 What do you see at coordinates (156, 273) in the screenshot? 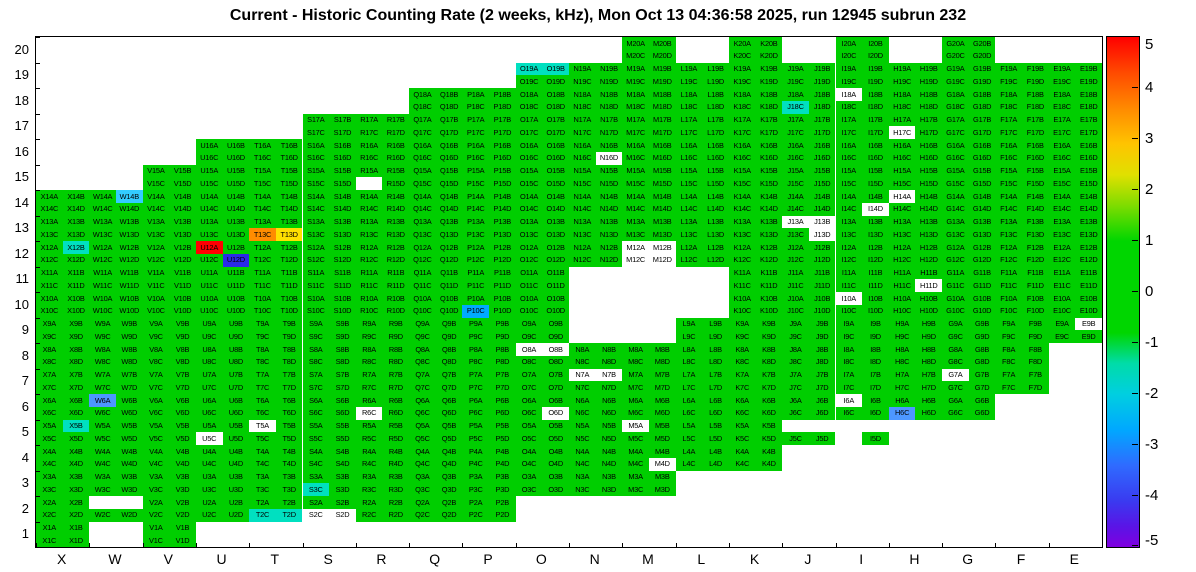
I see `heatmap-cell: V11A` at bounding box center [156, 273].